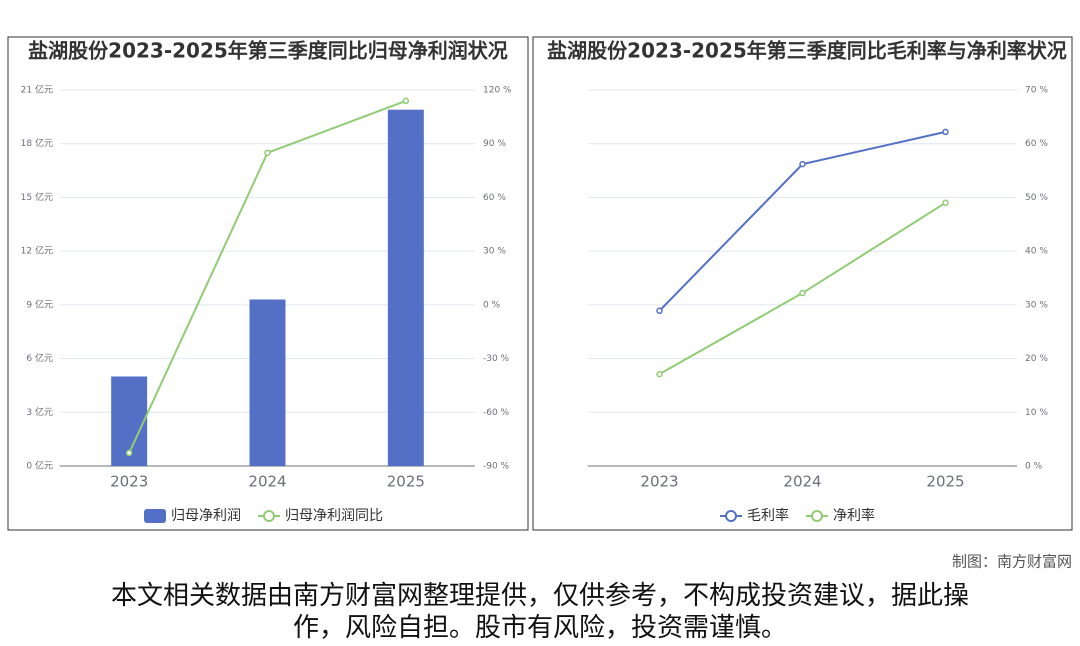 This screenshot has height=646, width=1080. What do you see at coordinates (39, 304) in the screenshot?
I see `y-tick-label: 9 亿元` at bounding box center [39, 304].